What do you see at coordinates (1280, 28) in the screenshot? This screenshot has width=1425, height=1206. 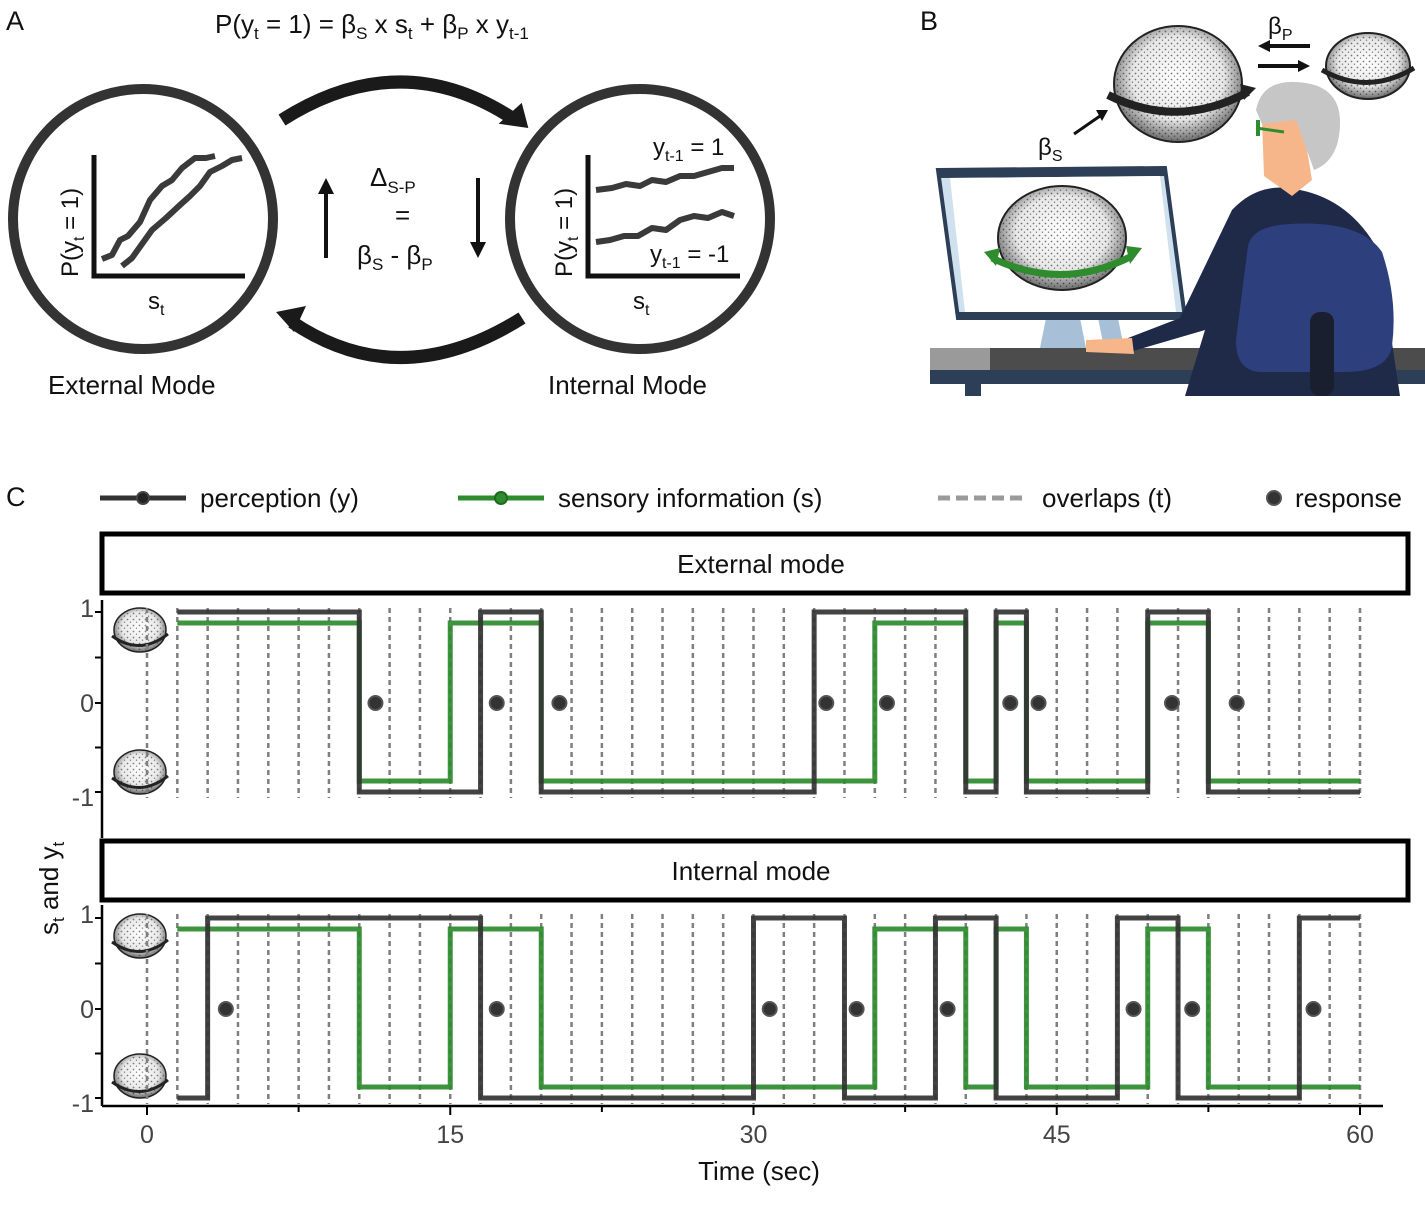 I see `beta-p-label: βP` at bounding box center [1280, 28].